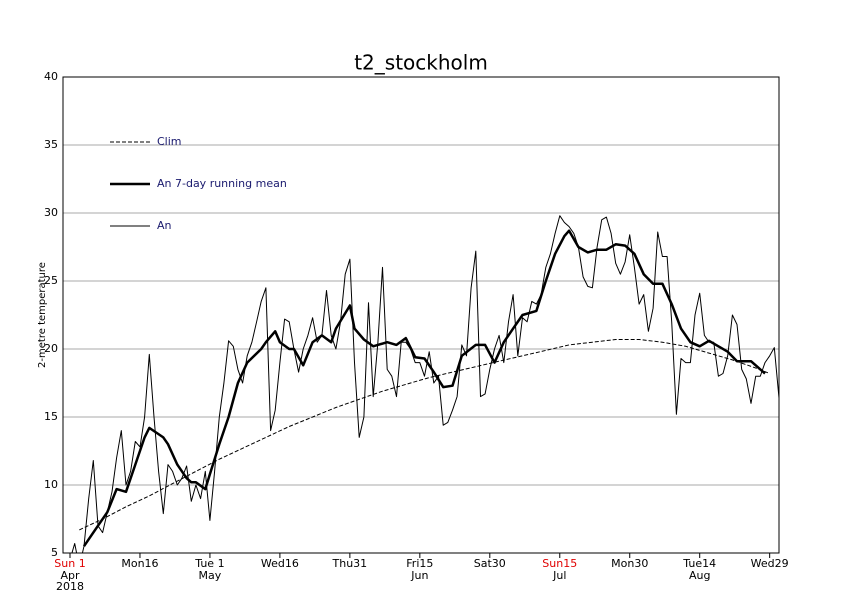 This screenshot has height=596, width=842. I want to click on y-tick-label: 25, so click(51, 280).